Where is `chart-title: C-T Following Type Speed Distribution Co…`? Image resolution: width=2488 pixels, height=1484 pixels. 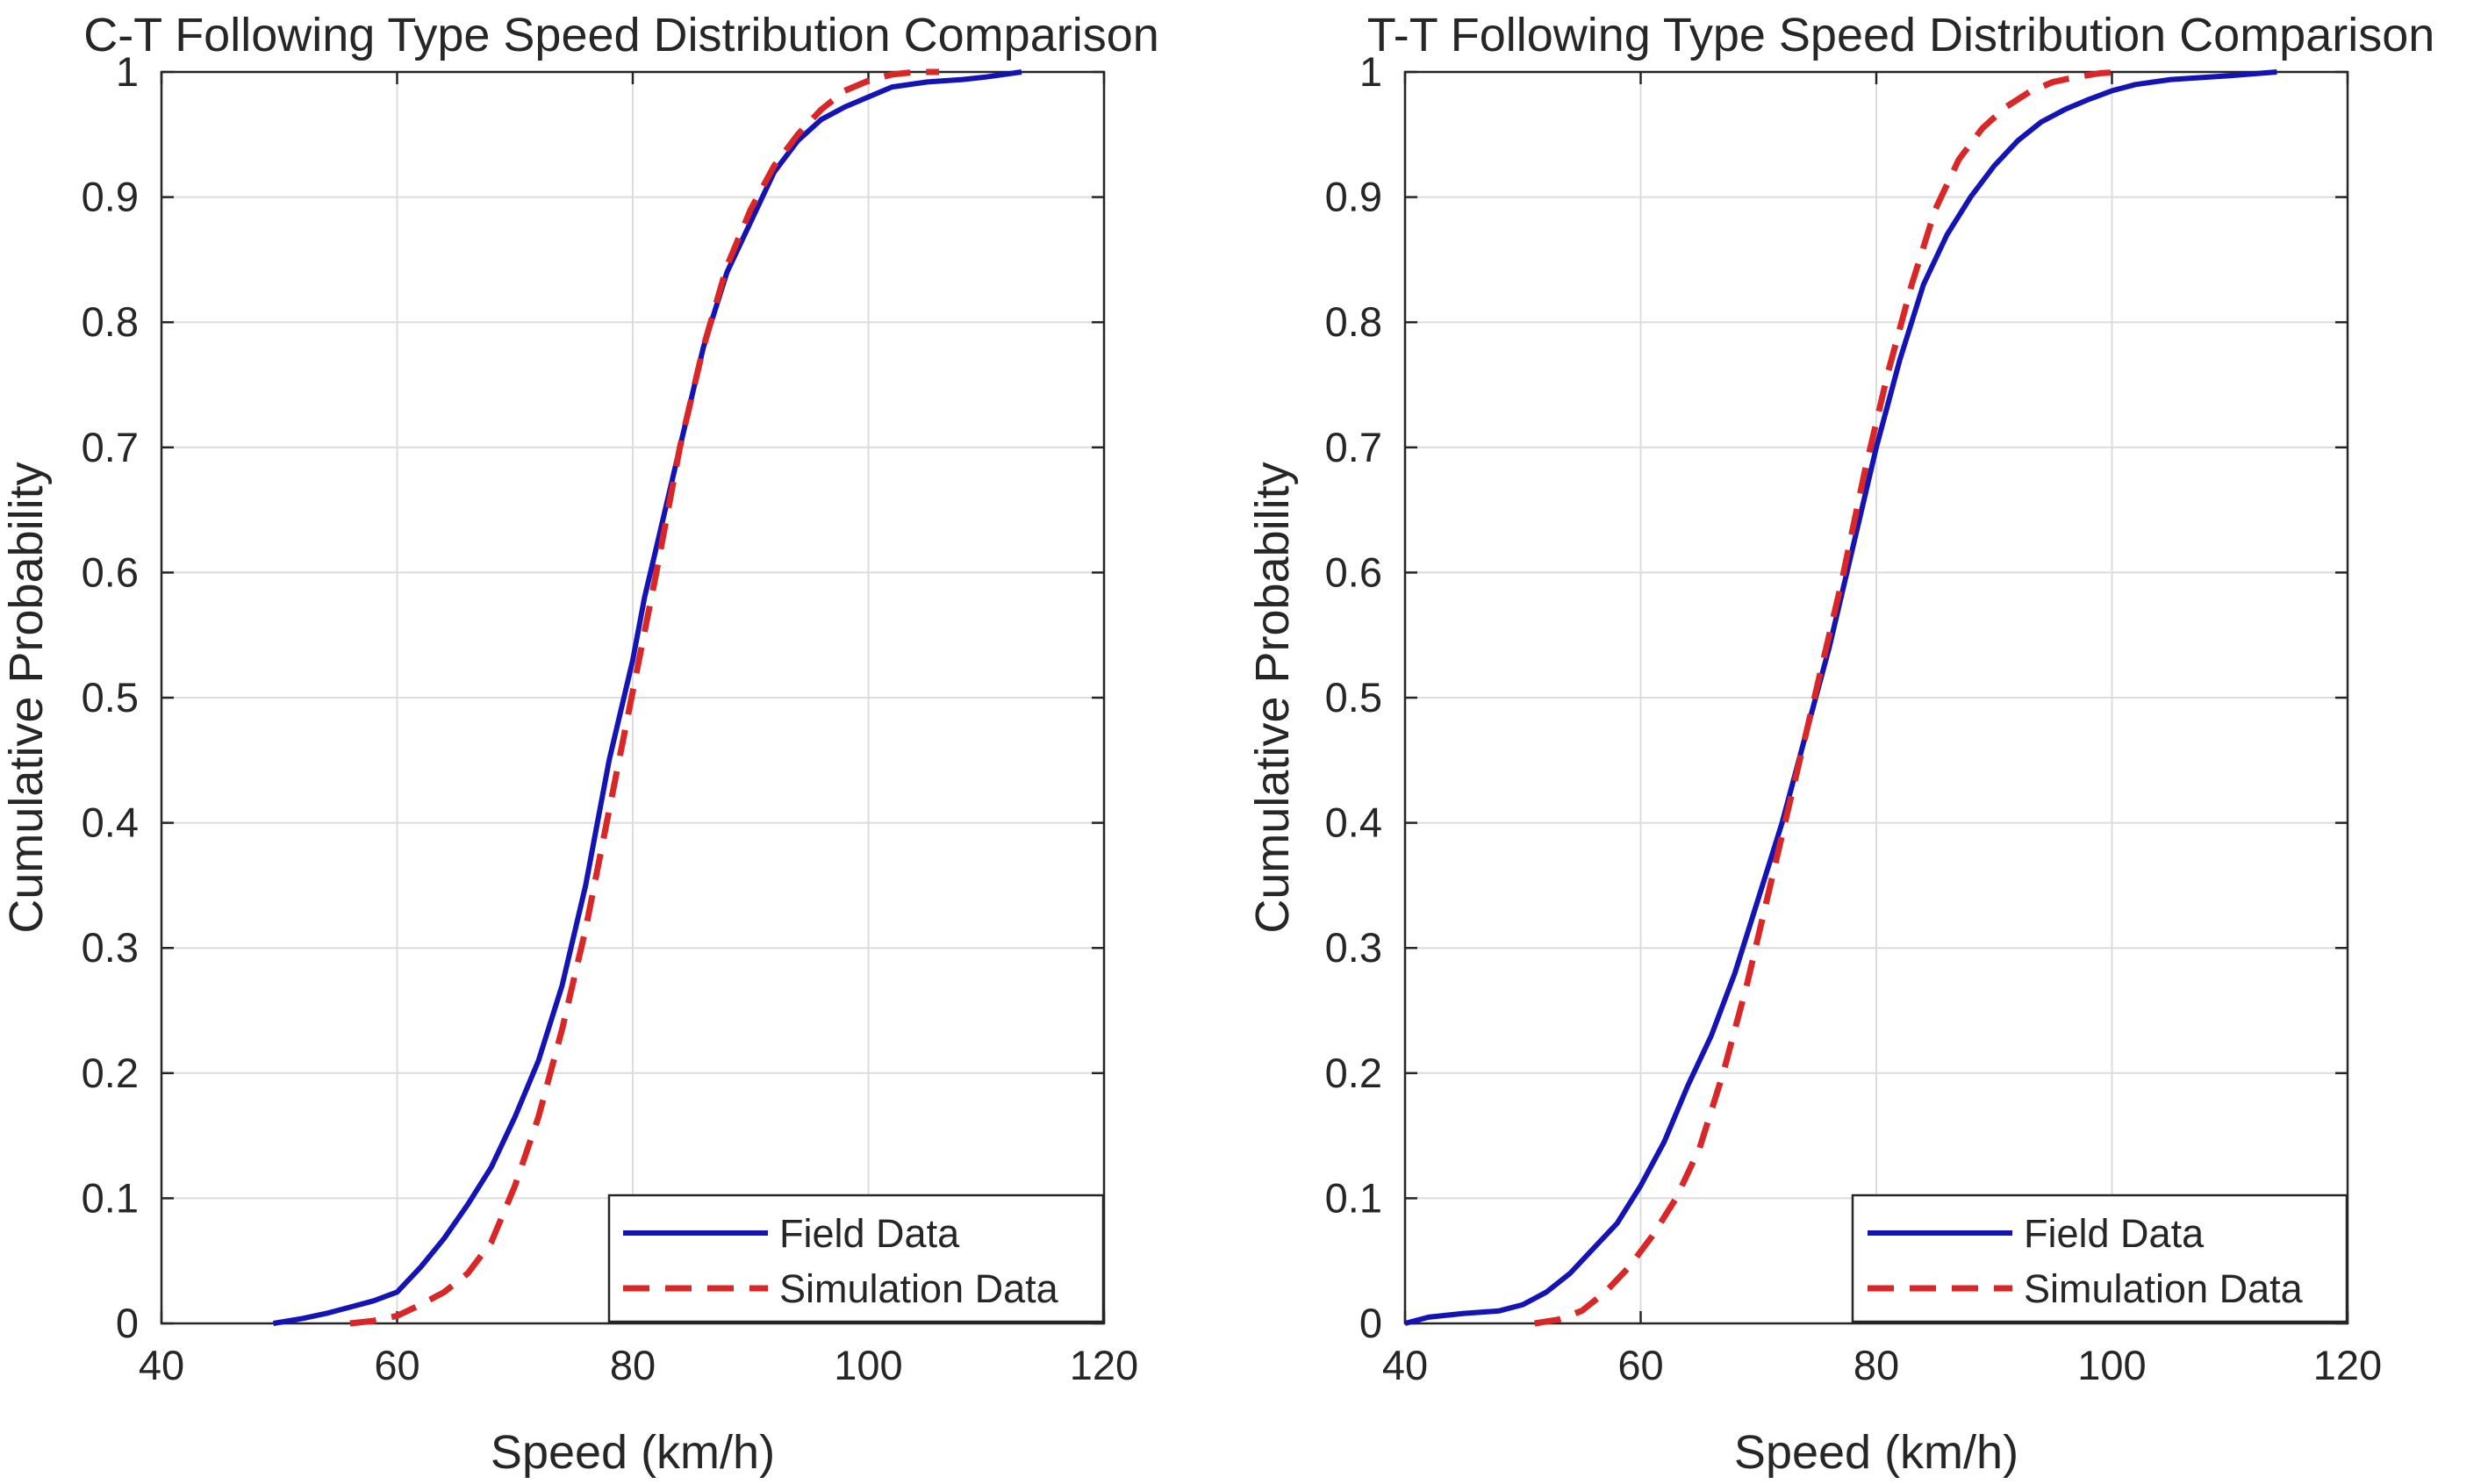 chart-title: C-T Following Type Speed Distribution Co… is located at coordinates (621, 35).